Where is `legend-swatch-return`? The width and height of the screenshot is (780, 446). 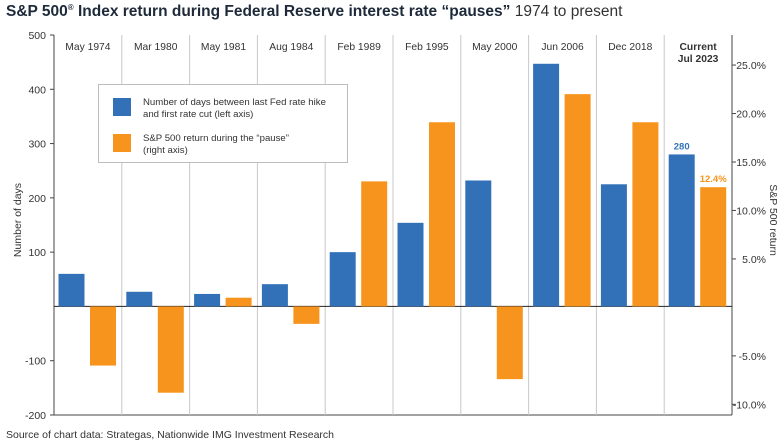
legend-swatch-return is located at coordinates (122, 143).